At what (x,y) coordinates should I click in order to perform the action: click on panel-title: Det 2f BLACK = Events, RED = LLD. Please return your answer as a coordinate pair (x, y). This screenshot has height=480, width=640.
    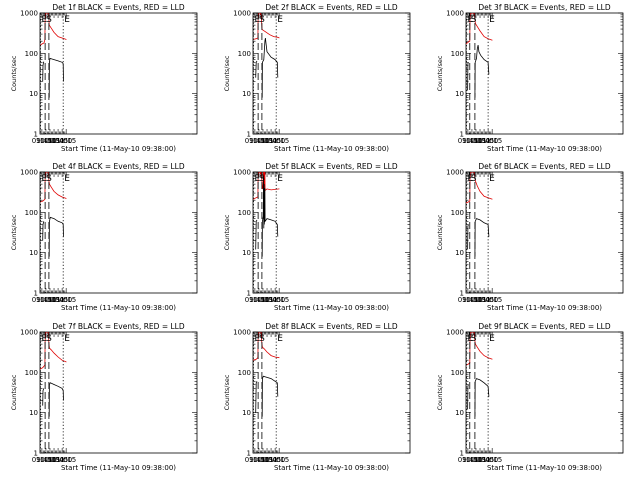
    Looking at the image, I should click on (331, 7).